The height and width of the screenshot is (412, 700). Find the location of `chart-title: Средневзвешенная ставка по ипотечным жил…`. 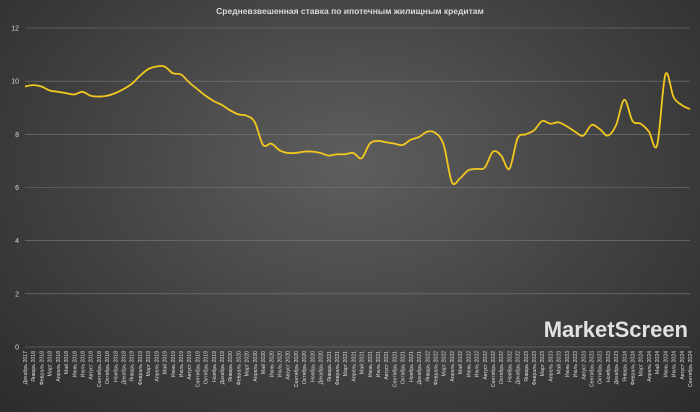

chart-title: Средневзвешенная ставка по ипотечным жил… is located at coordinates (350, 11).